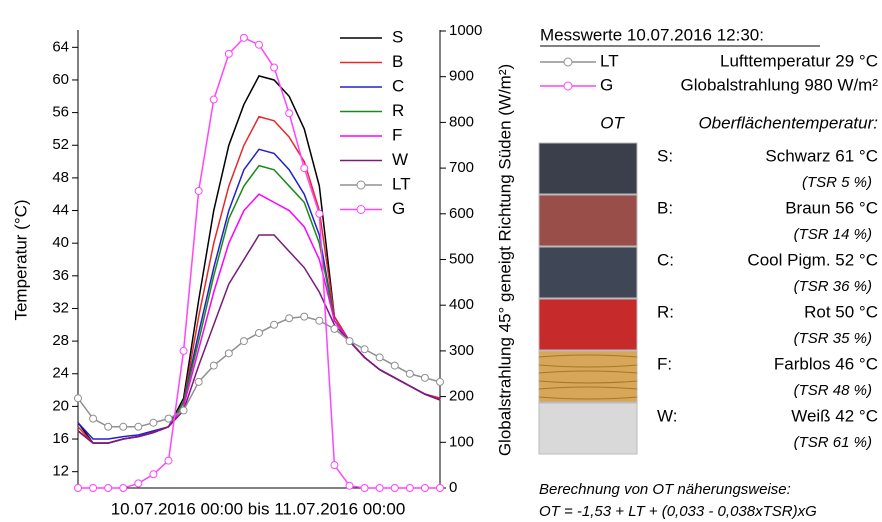 This screenshot has width=882, height=522. Describe the element at coordinates (60, 79) in the screenshot. I see `y-tick-label: 60` at that location.